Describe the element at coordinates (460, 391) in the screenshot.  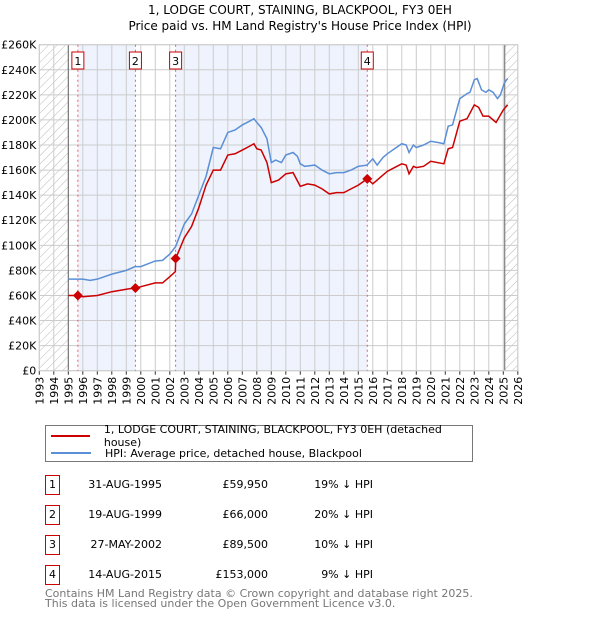
I see `x-tick-label: 2022` at that location.